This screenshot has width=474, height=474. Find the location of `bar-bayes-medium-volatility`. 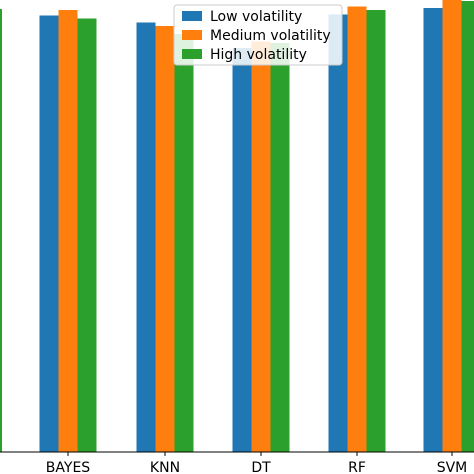

bar-bayes-medium-volatility is located at coordinates (68, 231).